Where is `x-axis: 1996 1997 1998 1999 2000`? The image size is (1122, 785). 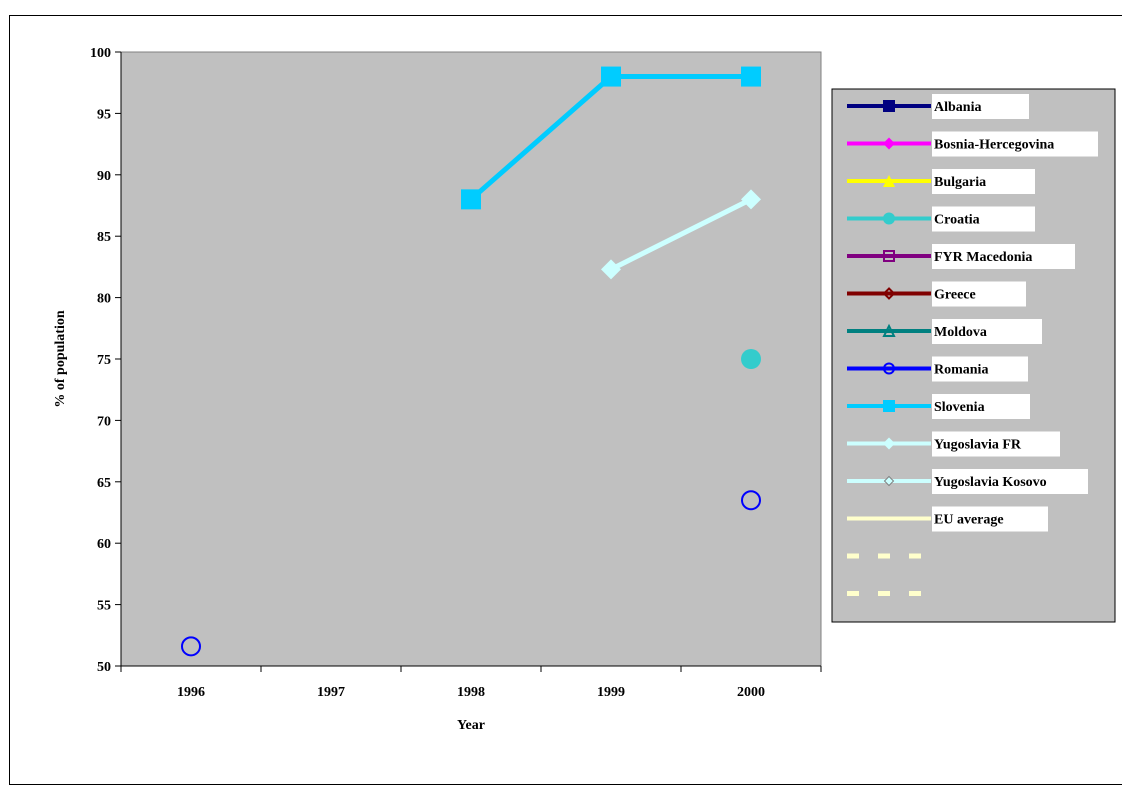 x-axis: 1996 1997 1998 1999 2000 is located at coordinates (471, 682).